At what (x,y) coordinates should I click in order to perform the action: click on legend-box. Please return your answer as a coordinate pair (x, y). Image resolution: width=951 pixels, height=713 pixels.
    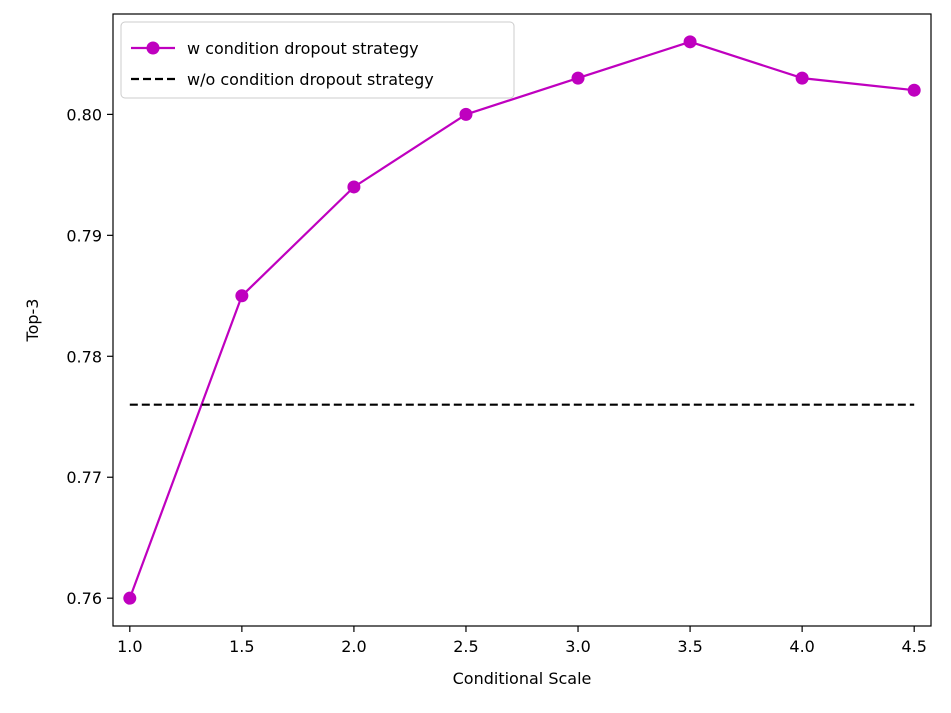
    Looking at the image, I should click on (317, 60).